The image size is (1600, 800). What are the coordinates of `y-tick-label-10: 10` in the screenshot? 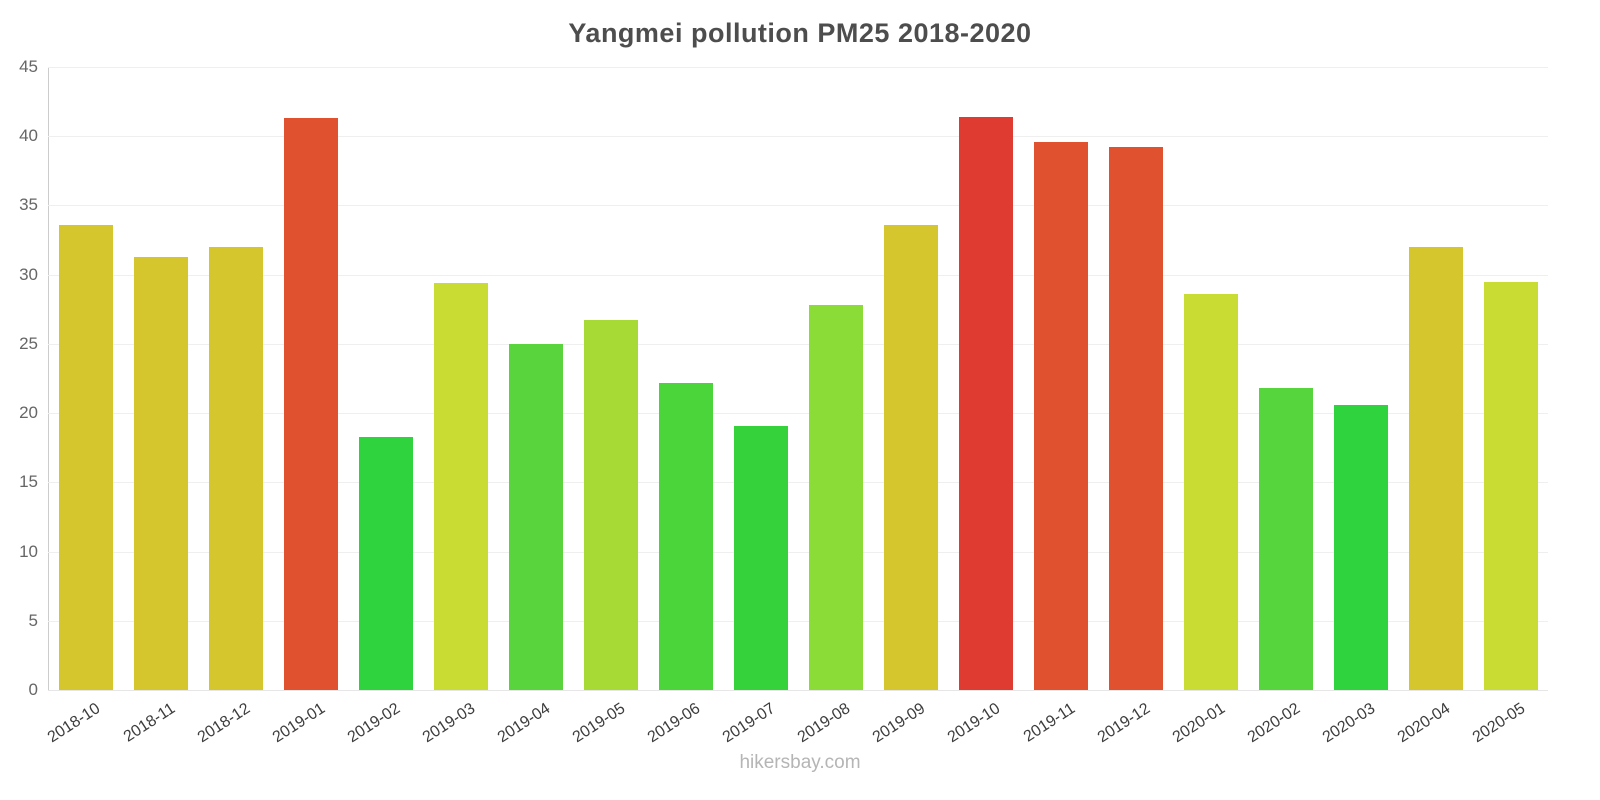 It's located at (28, 551).